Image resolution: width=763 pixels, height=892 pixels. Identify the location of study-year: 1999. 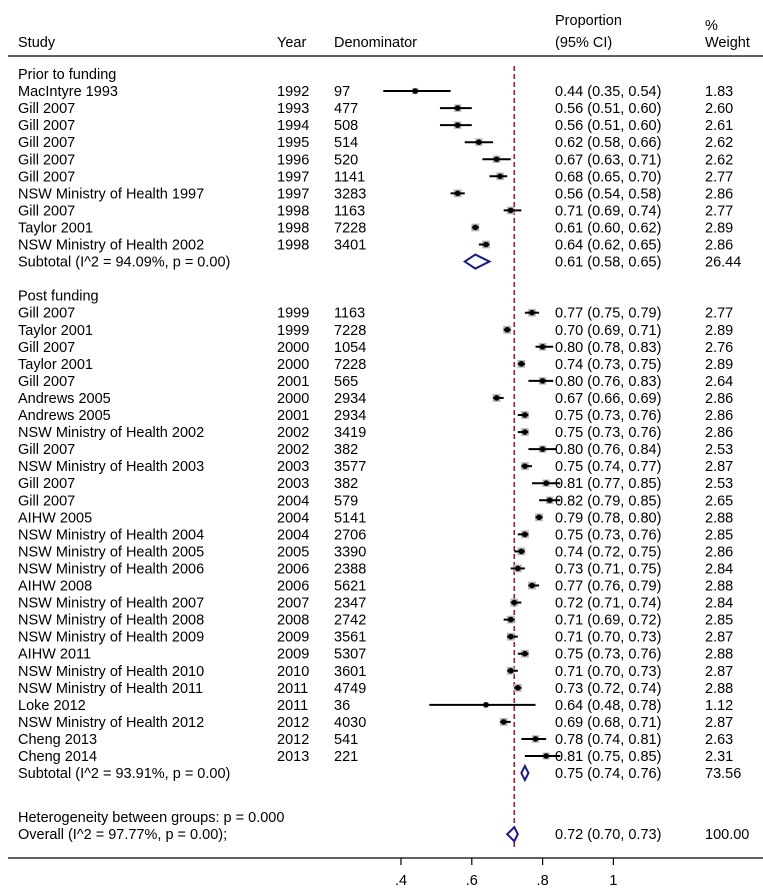
(293, 331).